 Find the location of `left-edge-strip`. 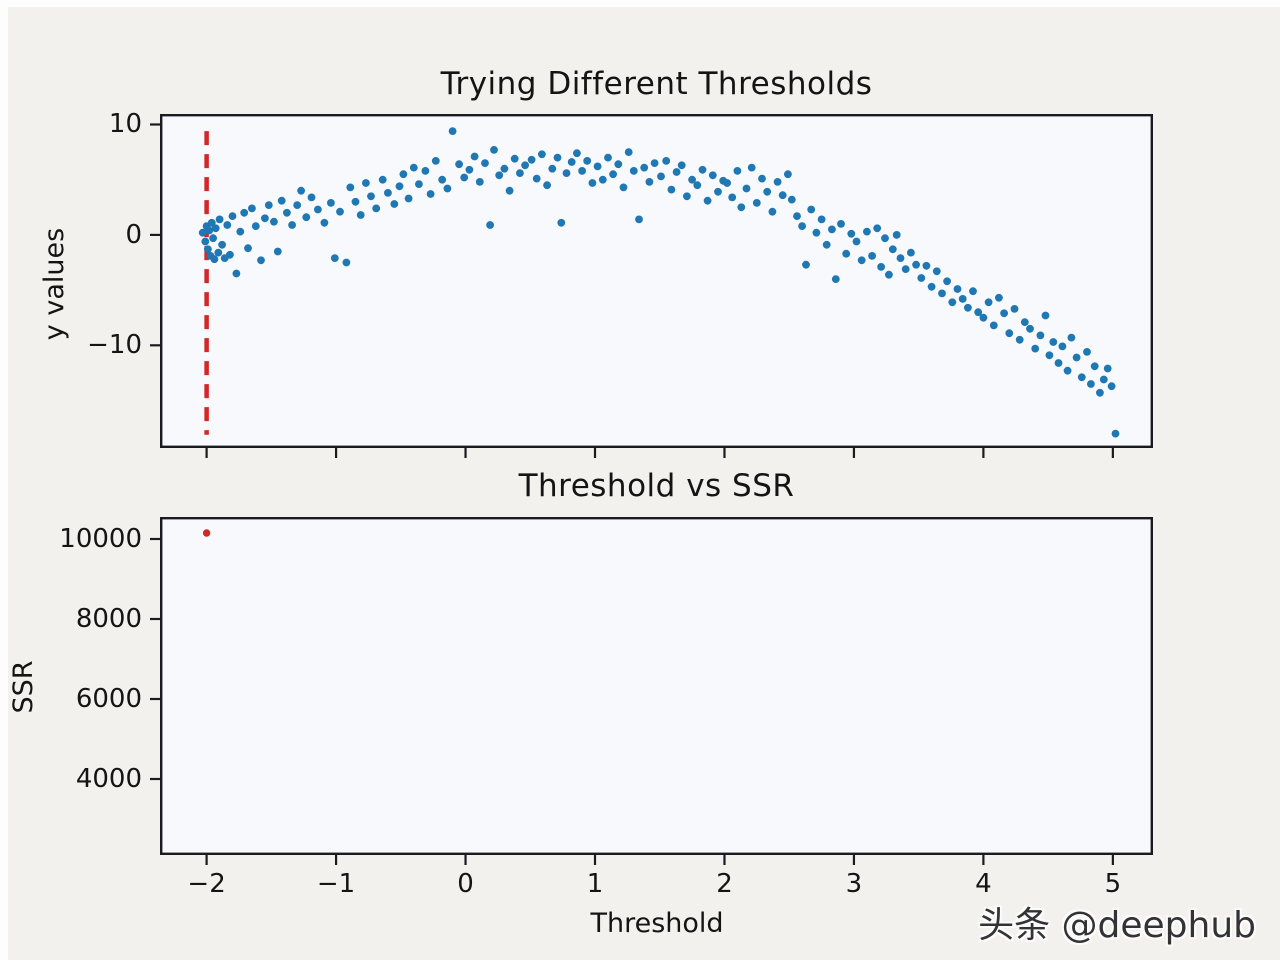

left-edge-strip is located at coordinates (4, 480).